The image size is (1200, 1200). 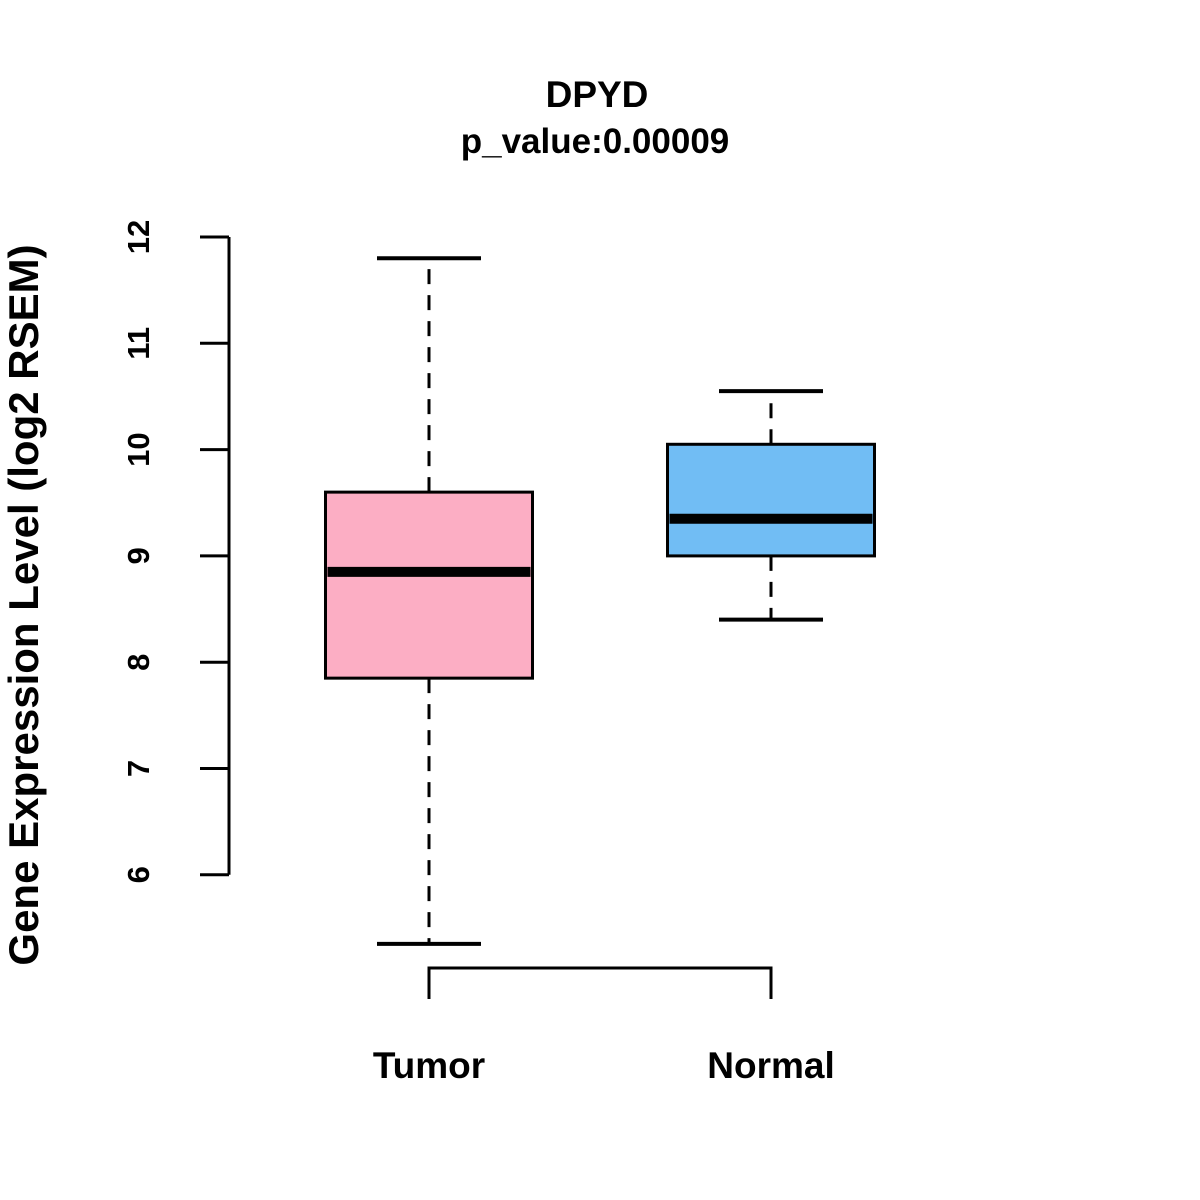 What do you see at coordinates (138, 449) in the screenshot?
I see `y-axis-tick-label: 10` at bounding box center [138, 449].